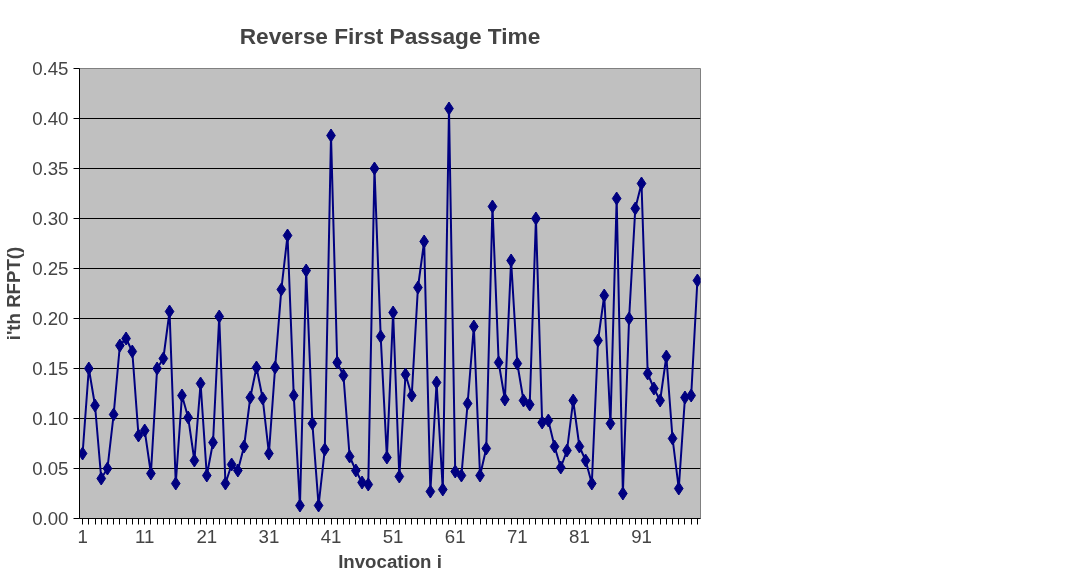  What do you see at coordinates (390, 35) in the screenshot?
I see `chart-title: Reverse First Passage Time` at bounding box center [390, 35].